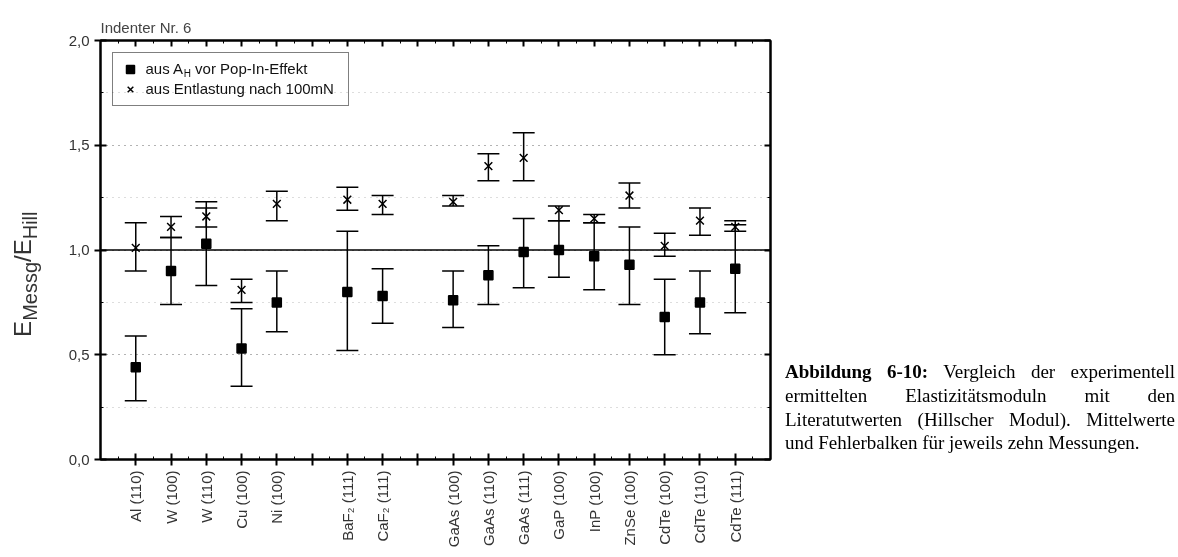 The image size is (1178, 557). What do you see at coordinates (665, 507) in the screenshot?
I see `x-tick-label: CdTe (100)` at bounding box center [665, 507].